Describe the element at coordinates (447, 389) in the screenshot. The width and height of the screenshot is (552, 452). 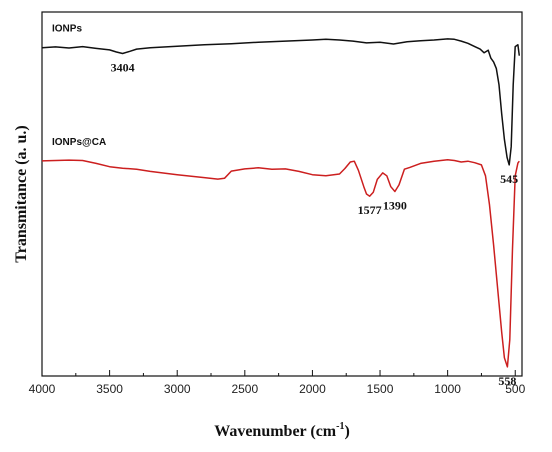
I see `x-tick-label: 1000` at that location.